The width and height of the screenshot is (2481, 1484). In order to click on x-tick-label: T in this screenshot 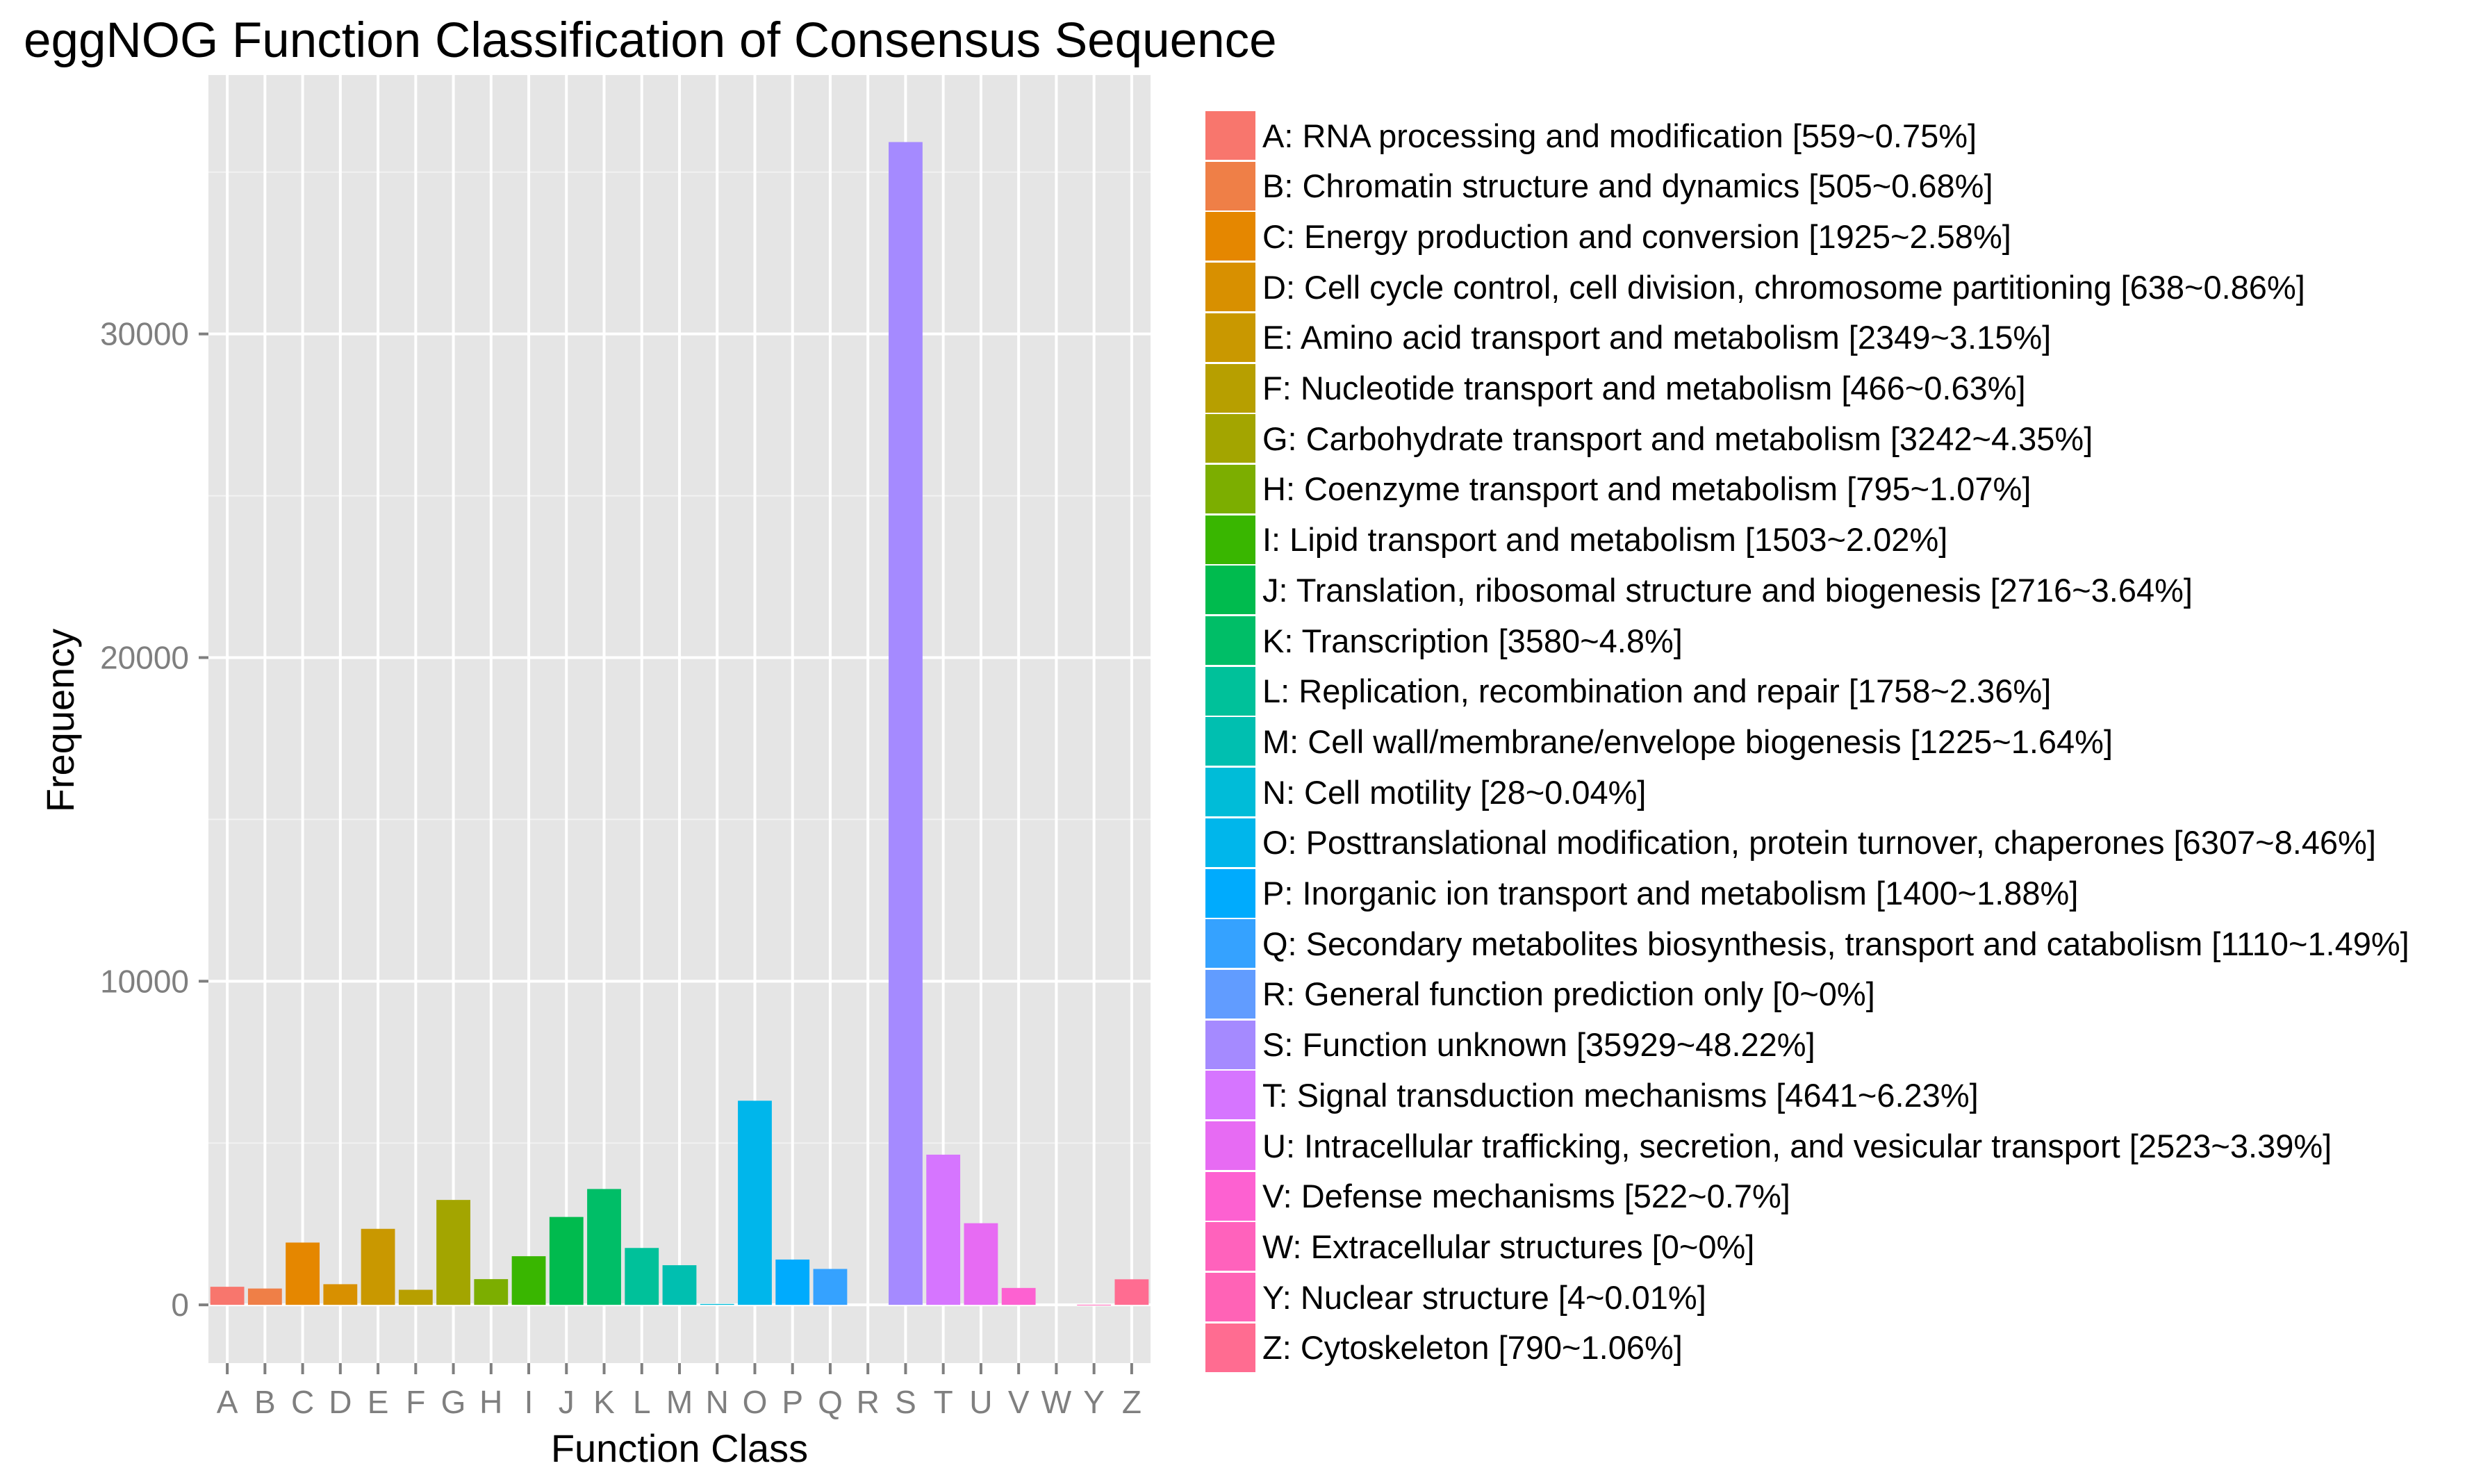, I will do `click(943, 1402)`.